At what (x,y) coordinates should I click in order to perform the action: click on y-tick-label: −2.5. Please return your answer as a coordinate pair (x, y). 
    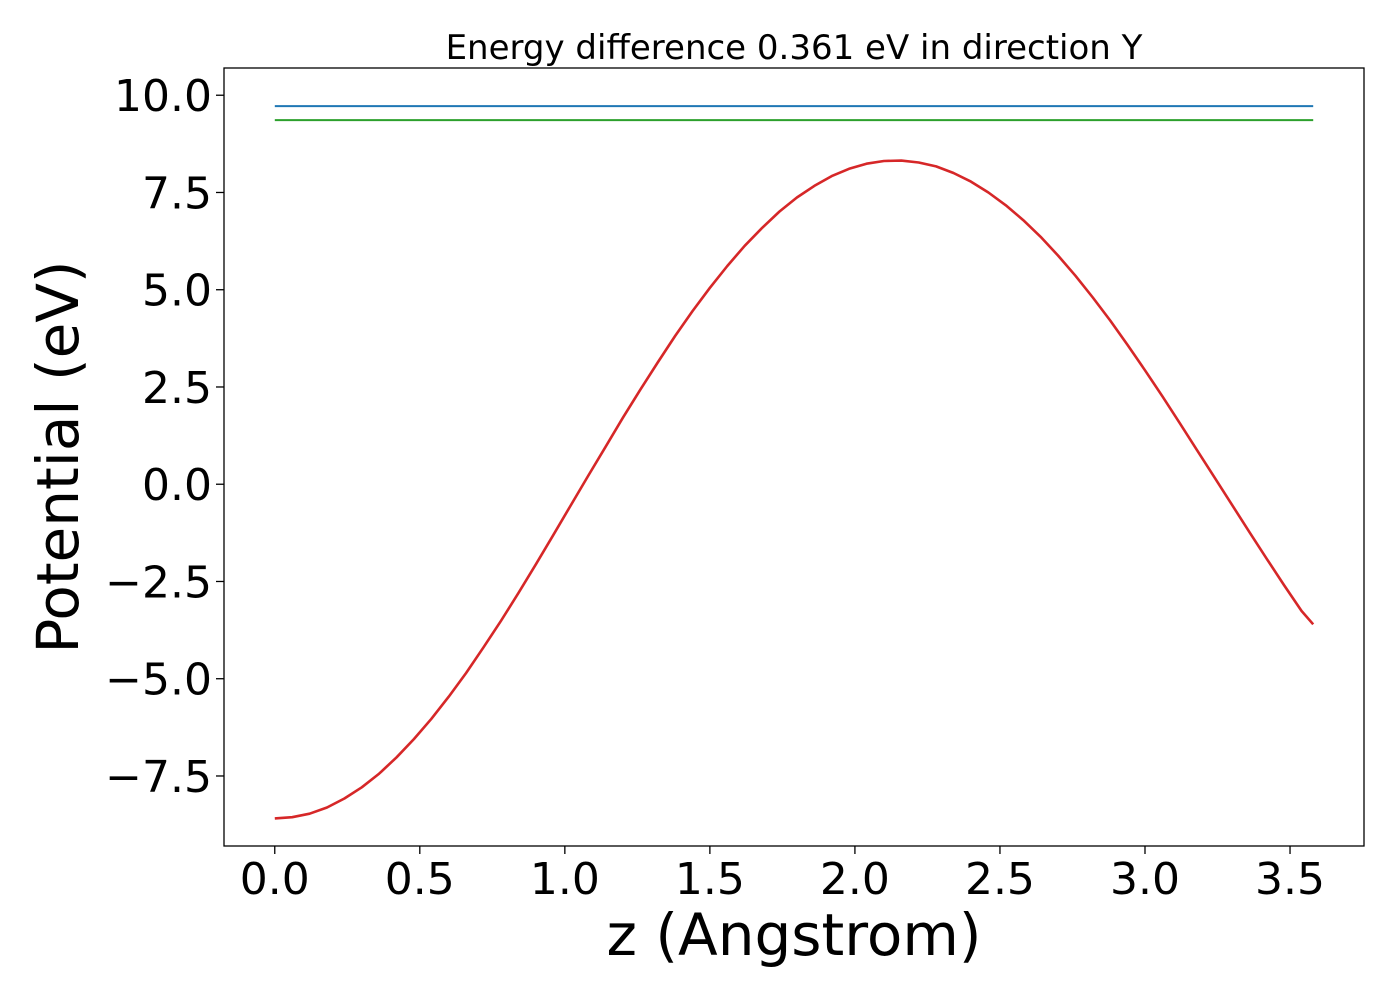
    Looking at the image, I should click on (158, 582).